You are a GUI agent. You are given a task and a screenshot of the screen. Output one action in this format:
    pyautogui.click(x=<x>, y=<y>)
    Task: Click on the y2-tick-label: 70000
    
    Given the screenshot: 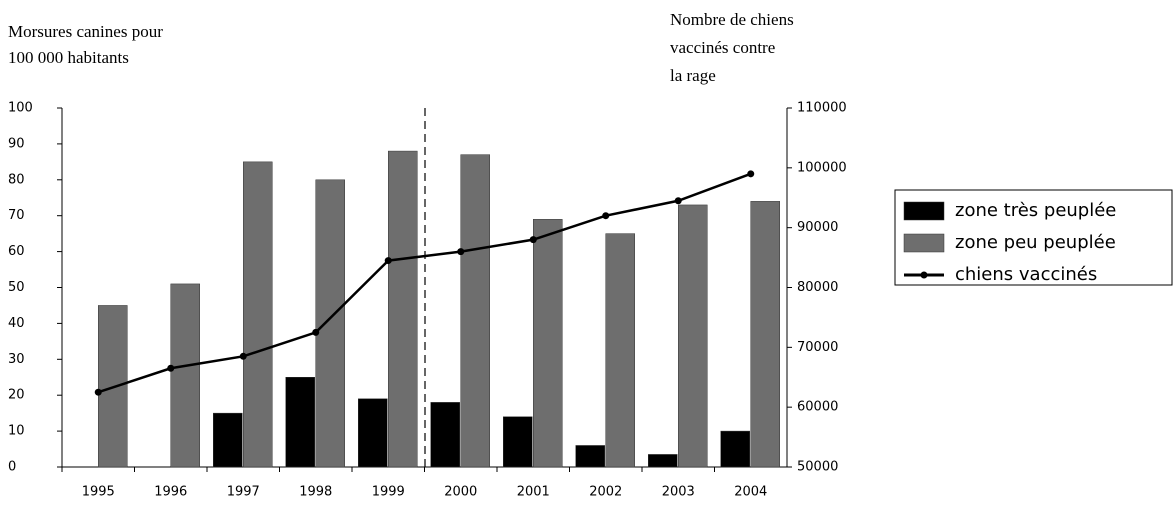 What is the action you would take?
    pyautogui.click(x=817, y=347)
    